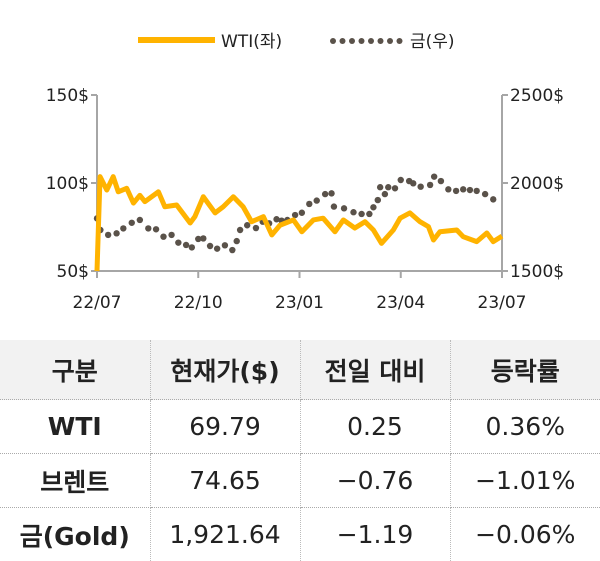 The width and height of the screenshot is (600, 561). What do you see at coordinates (375, 370) in the screenshot?
I see `header-change: 전일 대비` at bounding box center [375, 370].